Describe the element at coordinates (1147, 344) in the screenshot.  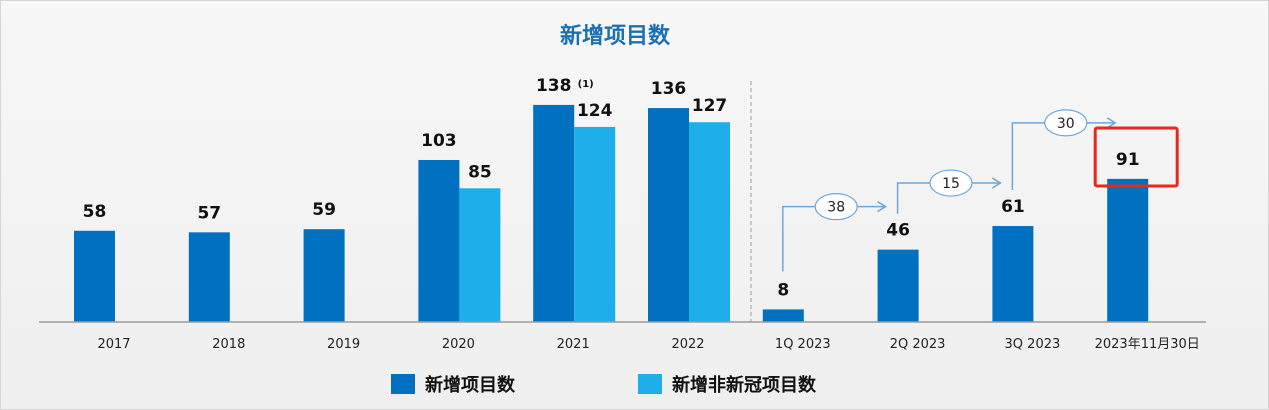
I see `x-tick-label: 2023年11月30日` at that location.